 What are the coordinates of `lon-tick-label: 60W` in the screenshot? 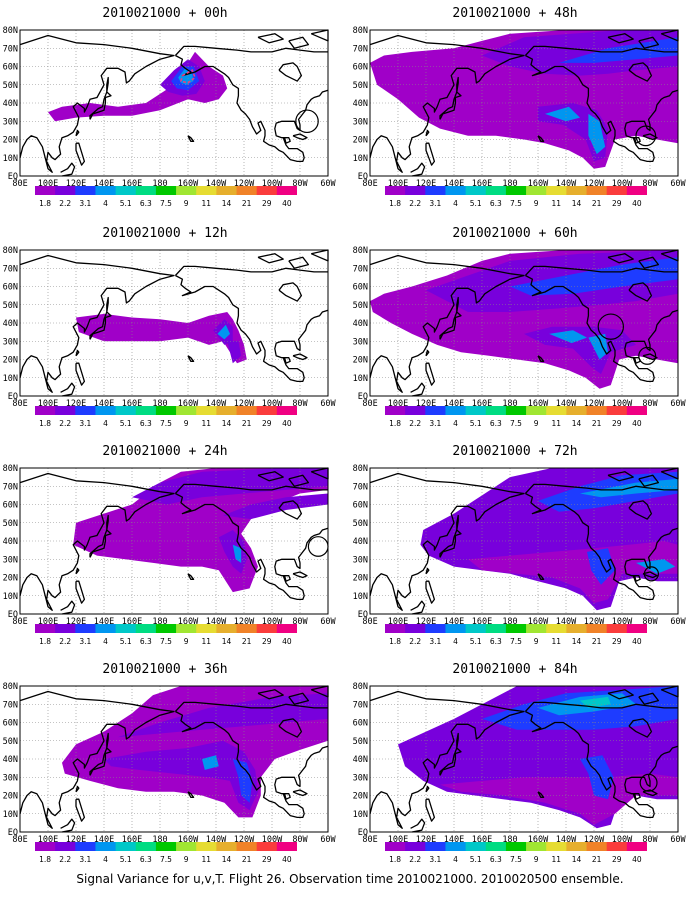 It's located at (328, 404).